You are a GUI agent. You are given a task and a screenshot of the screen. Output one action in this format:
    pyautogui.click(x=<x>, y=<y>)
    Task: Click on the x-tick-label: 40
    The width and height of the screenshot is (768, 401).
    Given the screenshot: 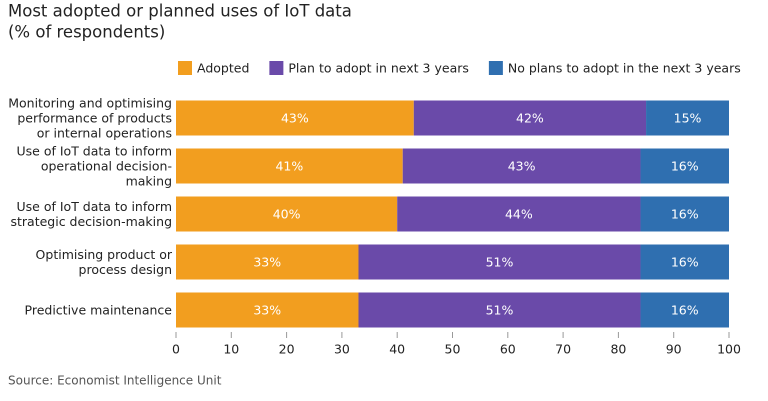 What is the action you would take?
    pyautogui.click(x=397, y=349)
    